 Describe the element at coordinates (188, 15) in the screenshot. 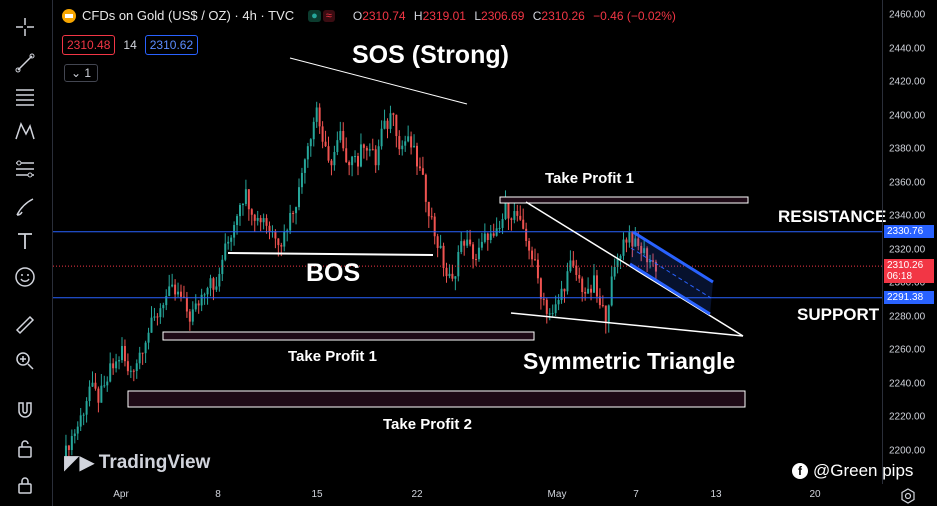

I see `symbol-title: CFDs on Gold (US$ / OZ) · 4h · TVC` at that location.